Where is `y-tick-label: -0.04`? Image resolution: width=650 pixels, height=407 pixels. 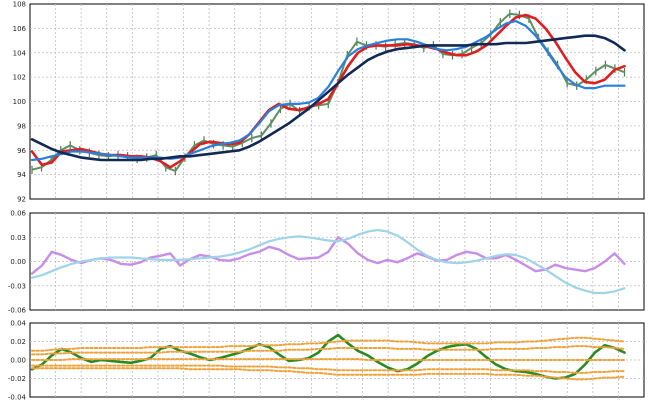
y-tick-label: -0.04 is located at coordinates (17, 398).